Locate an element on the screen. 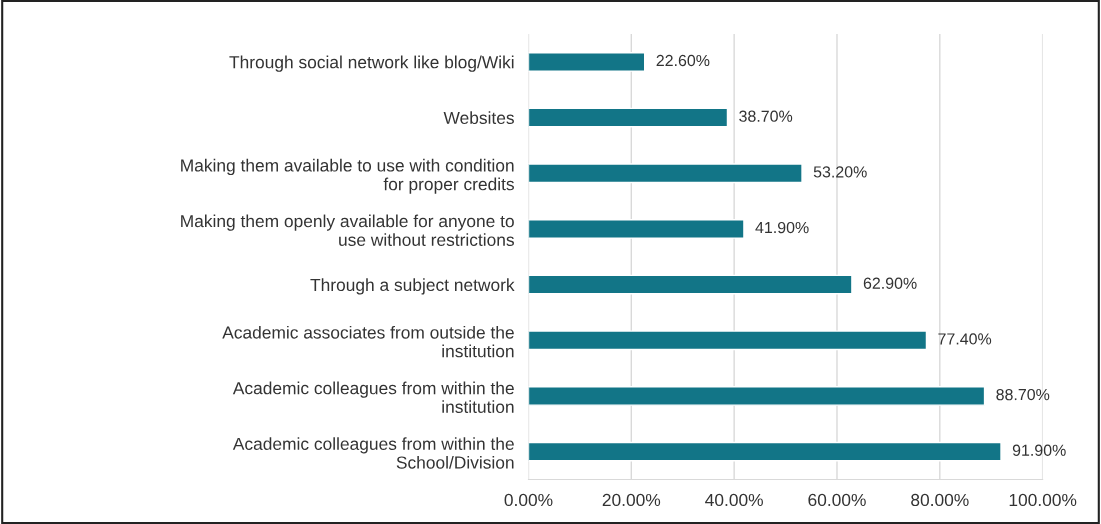 The height and width of the screenshot is (524, 1101). x-tick-label: 80.00% is located at coordinates (940, 500).